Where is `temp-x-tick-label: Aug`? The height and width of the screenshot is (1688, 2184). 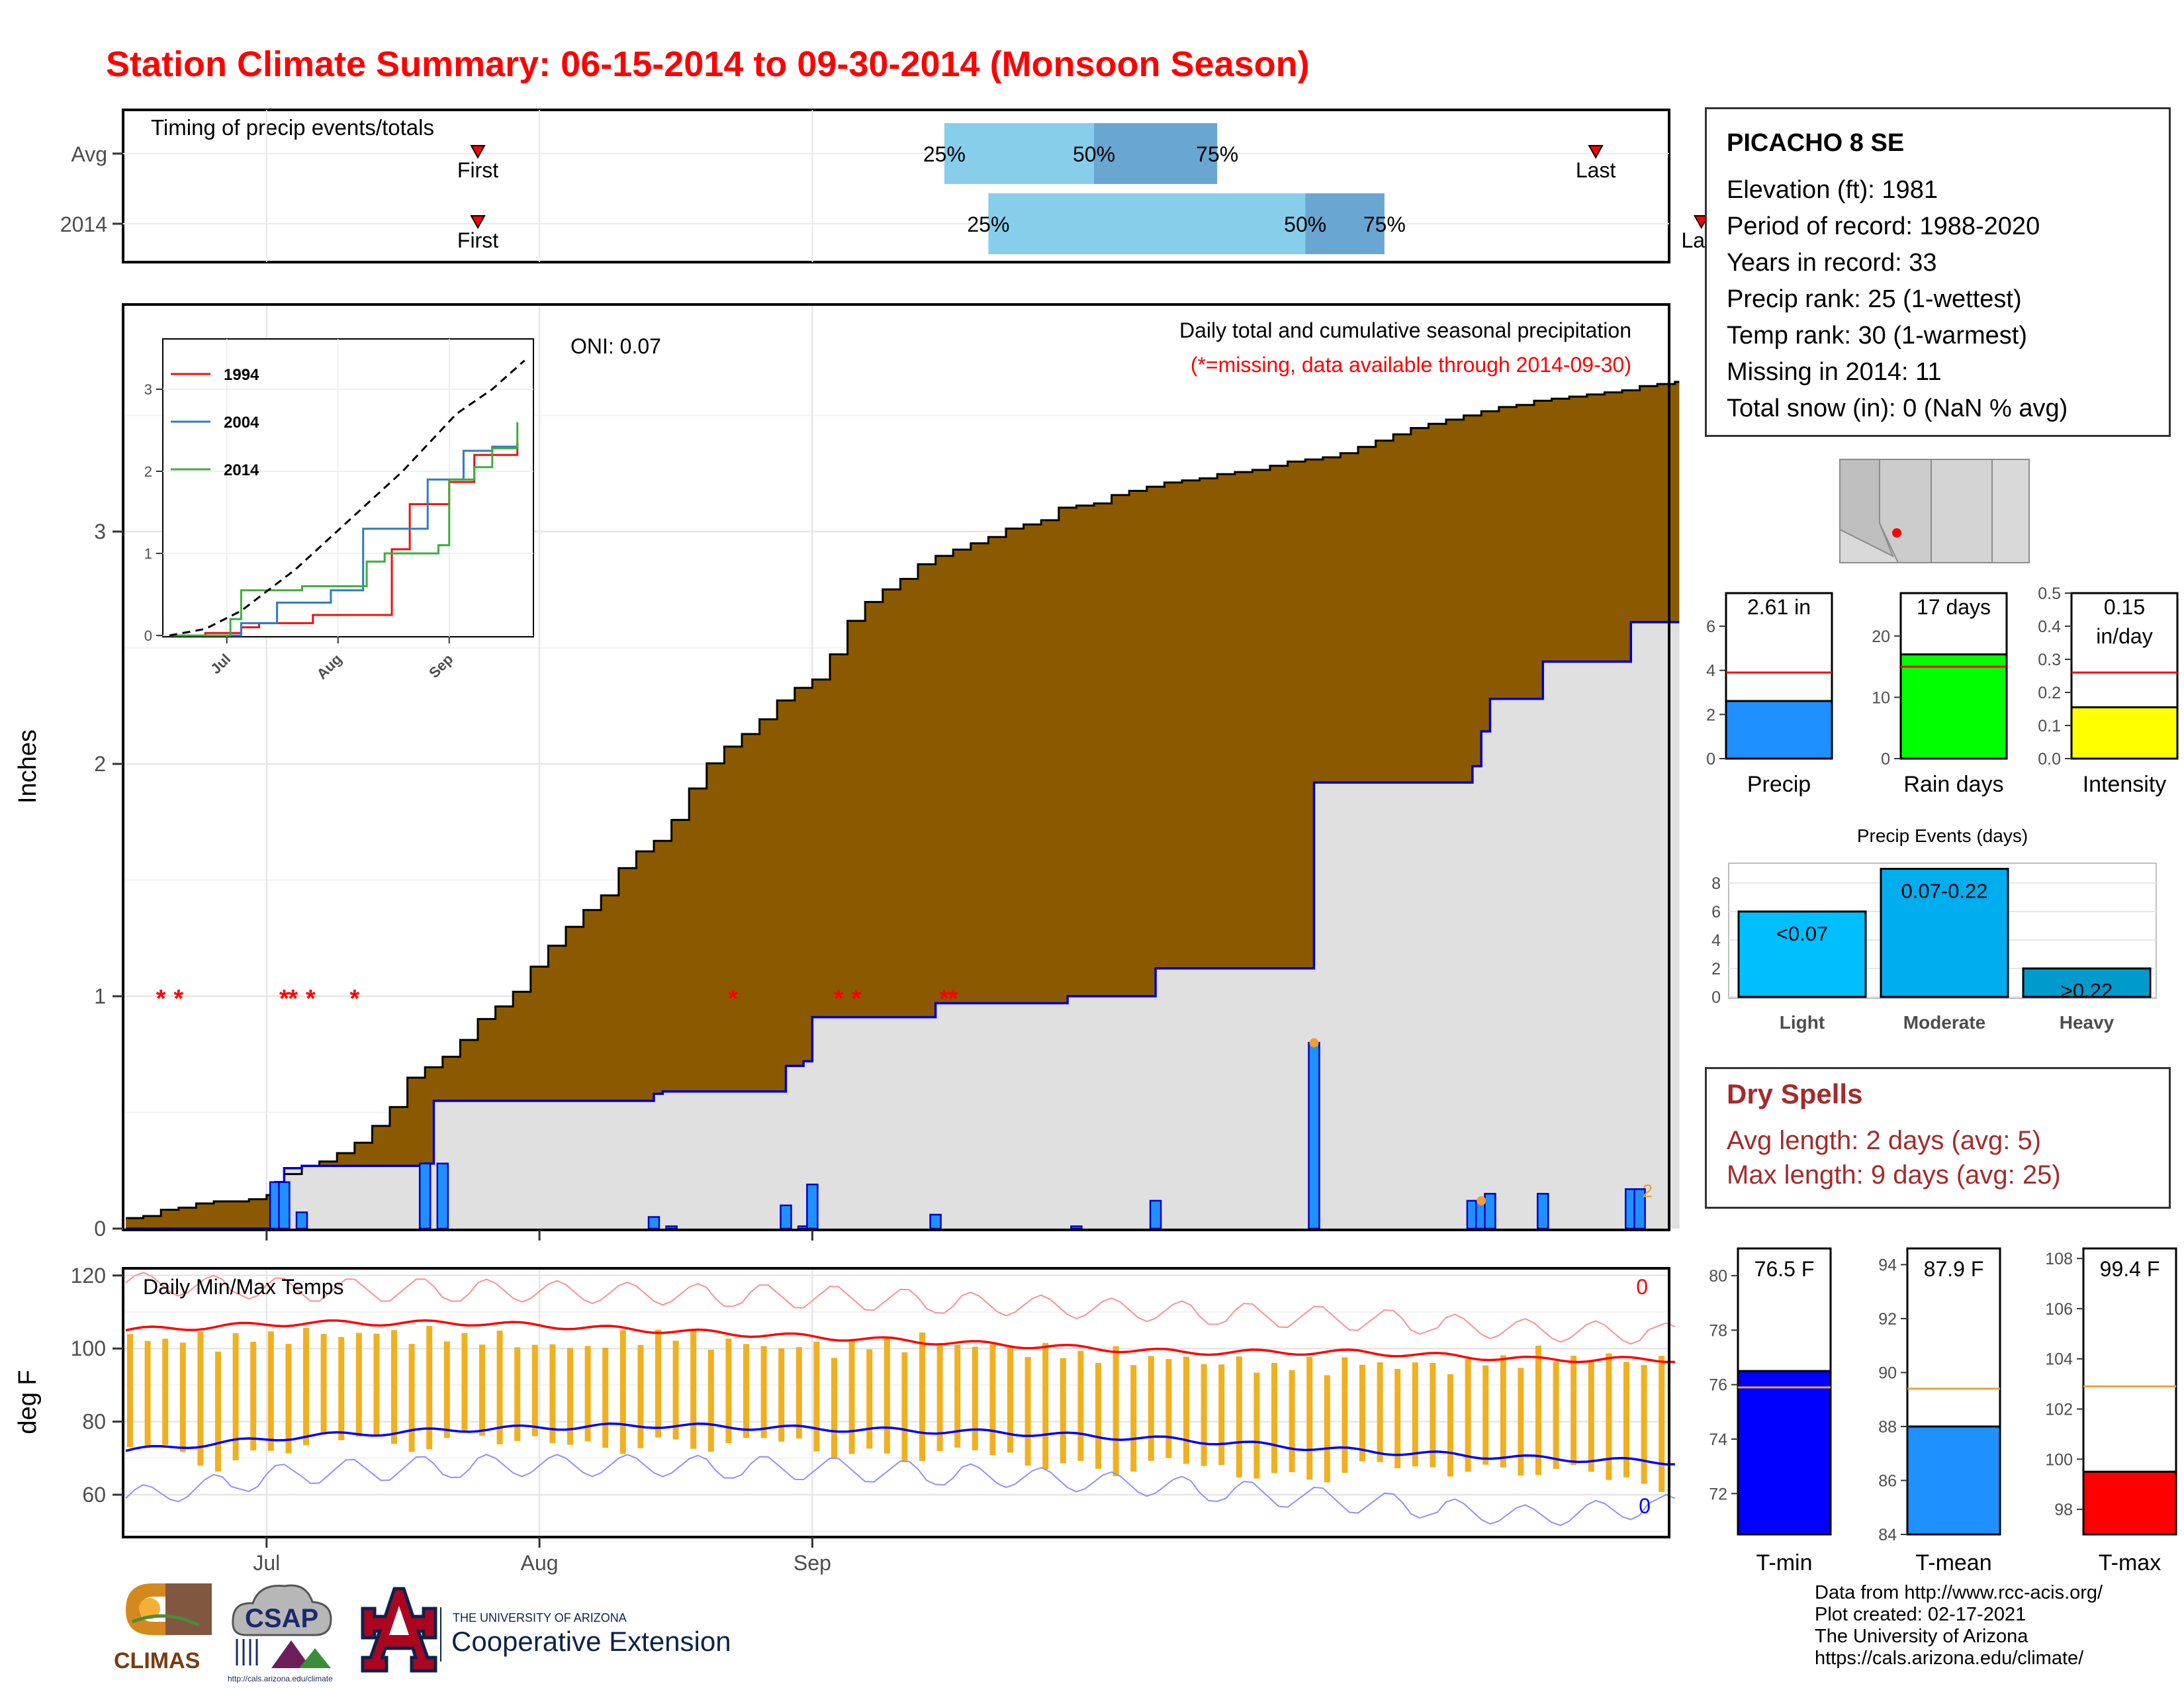
temp-x-tick-label: Aug is located at coordinates (540, 1563).